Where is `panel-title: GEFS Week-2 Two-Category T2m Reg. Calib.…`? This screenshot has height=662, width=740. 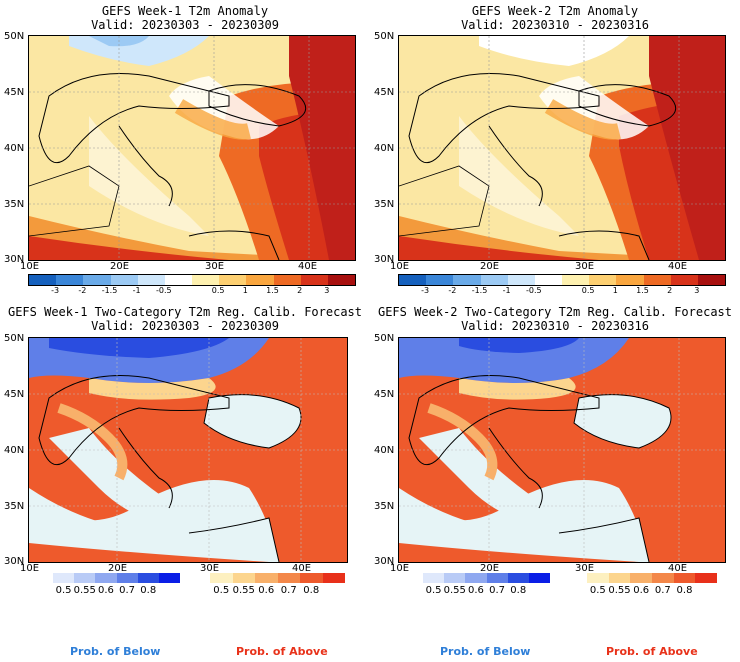 panel-title: GEFS Week-2 Two-Category T2m Reg. Calib.… is located at coordinates (554, 312).